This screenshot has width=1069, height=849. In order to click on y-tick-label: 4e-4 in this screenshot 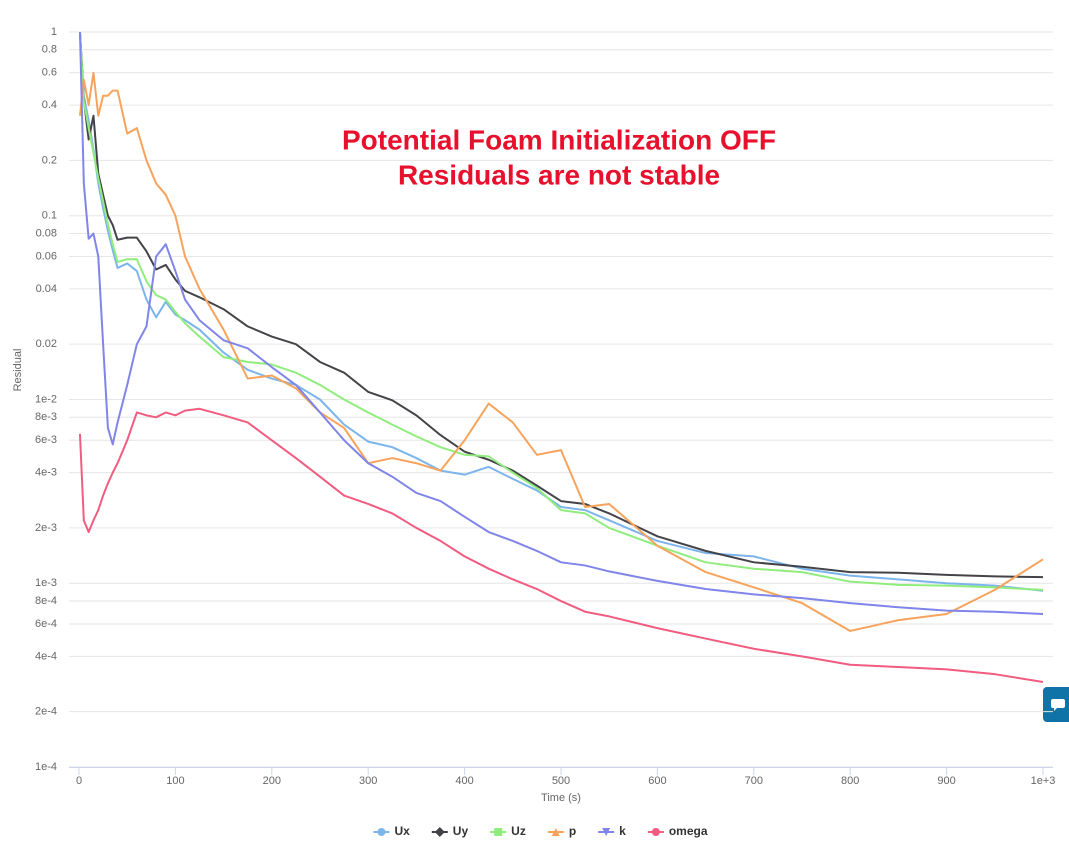, I will do `click(46, 656)`.